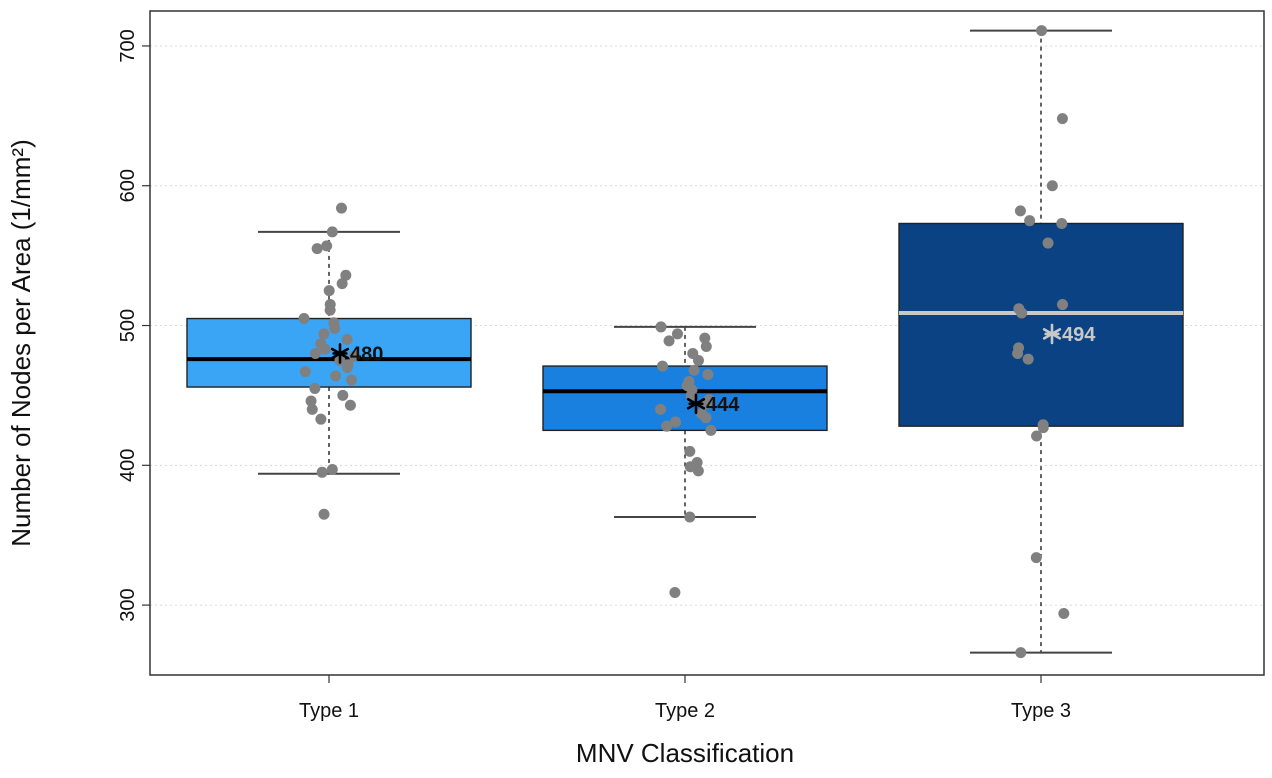 The height and width of the screenshot is (778, 1272). I want to click on mean-markers: 480 444 494, so click(713, 369).